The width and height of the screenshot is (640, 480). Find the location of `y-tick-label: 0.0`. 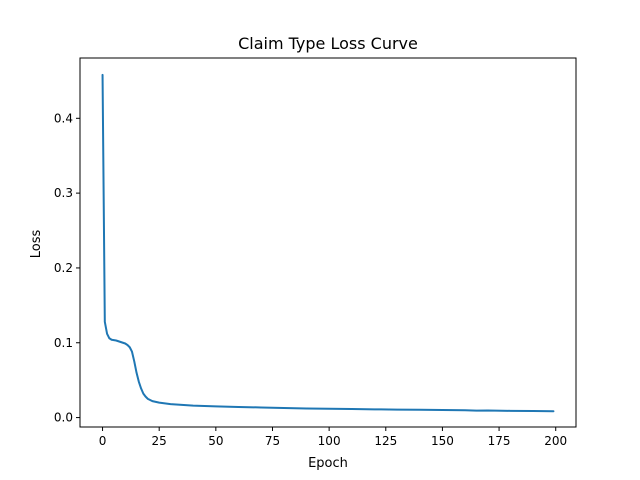

y-tick-label: 0.0 is located at coordinates (63, 418).